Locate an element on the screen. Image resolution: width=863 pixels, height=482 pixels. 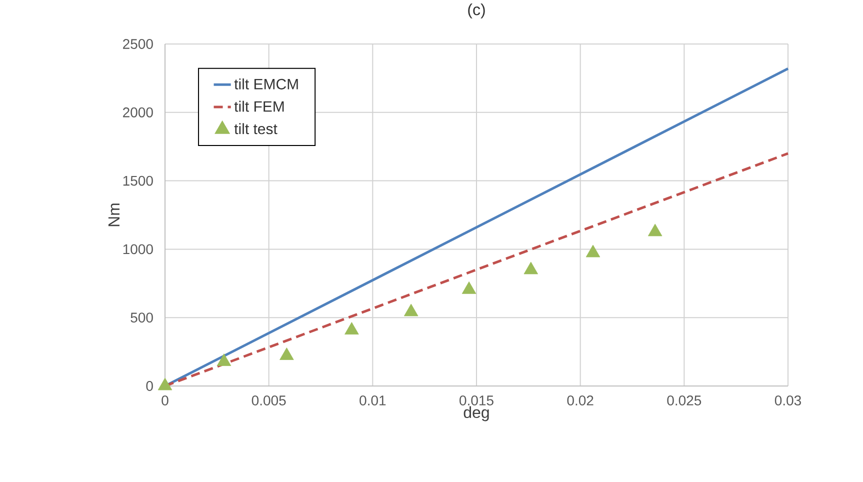
x-tick-label: 0.025 is located at coordinates (684, 401).